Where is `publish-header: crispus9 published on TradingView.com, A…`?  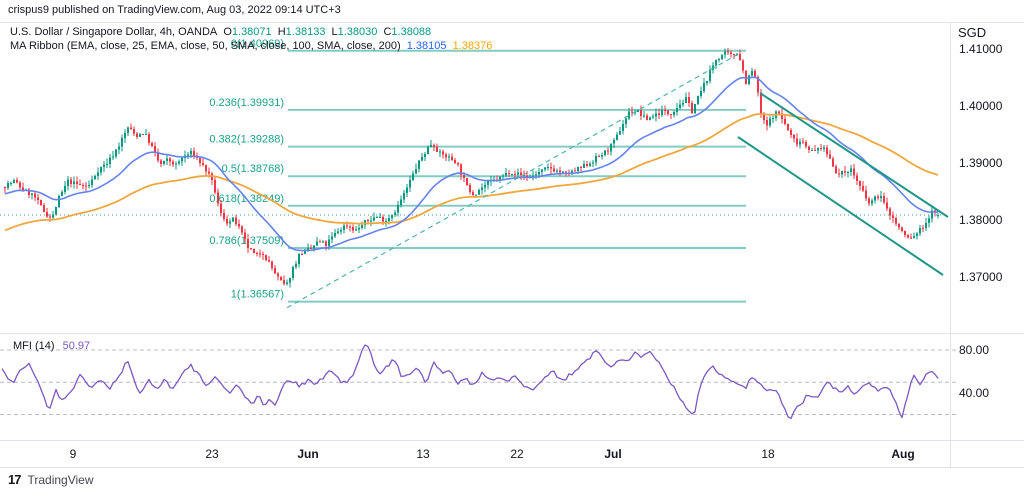 publish-header: crispus9 published on TradingView.com, A… is located at coordinates (174, 10).